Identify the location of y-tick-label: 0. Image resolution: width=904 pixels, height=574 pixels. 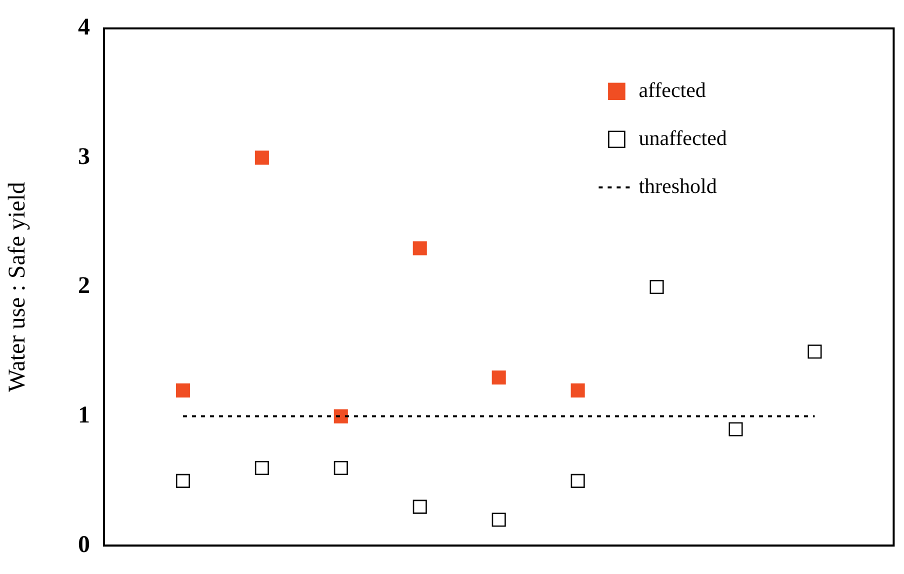
(84, 545).